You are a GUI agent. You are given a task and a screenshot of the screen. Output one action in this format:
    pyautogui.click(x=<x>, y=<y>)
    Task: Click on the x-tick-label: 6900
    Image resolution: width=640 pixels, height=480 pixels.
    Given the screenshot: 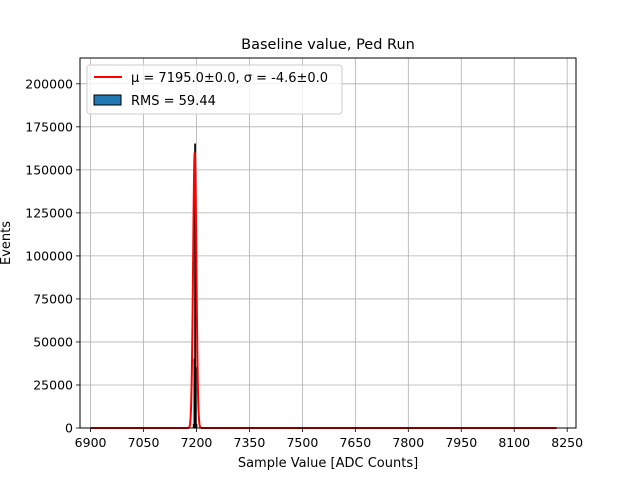 What is the action you would take?
    pyautogui.click(x=91, y=442)
    